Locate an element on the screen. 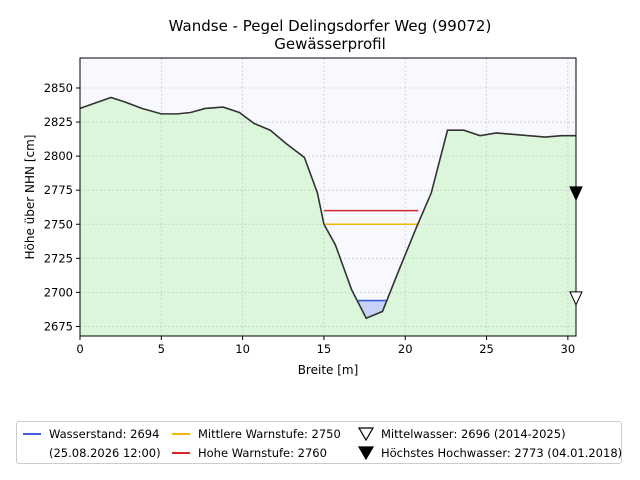 The width and height of the screenshot is (640, 480). legend-item-mittelwasser: Mittelwasser: 2696 (2014-2025) is located at coordinates (461, 434).